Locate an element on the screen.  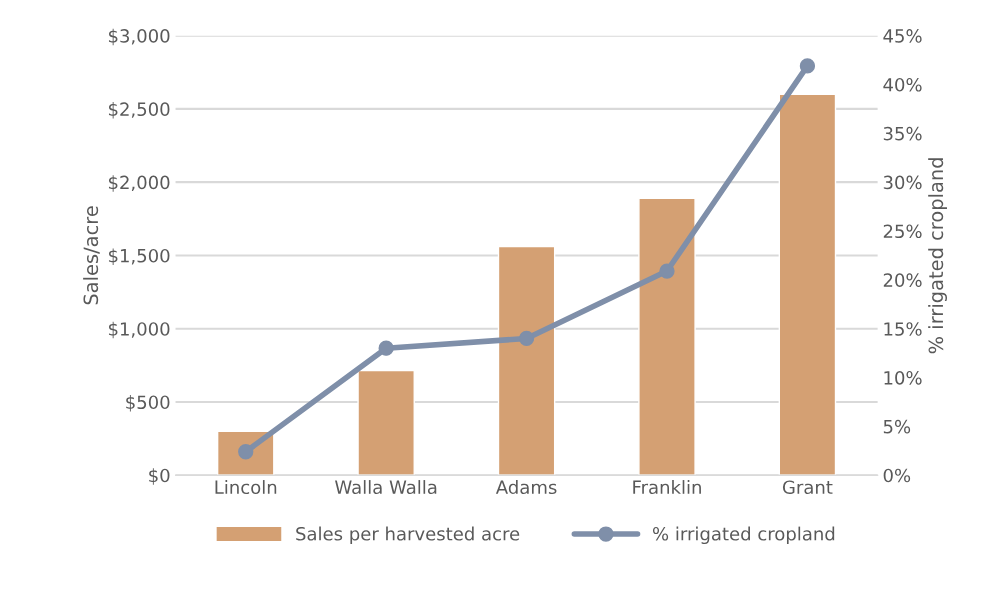
y-tick-label: $0 is located at coordinates (159, 476).